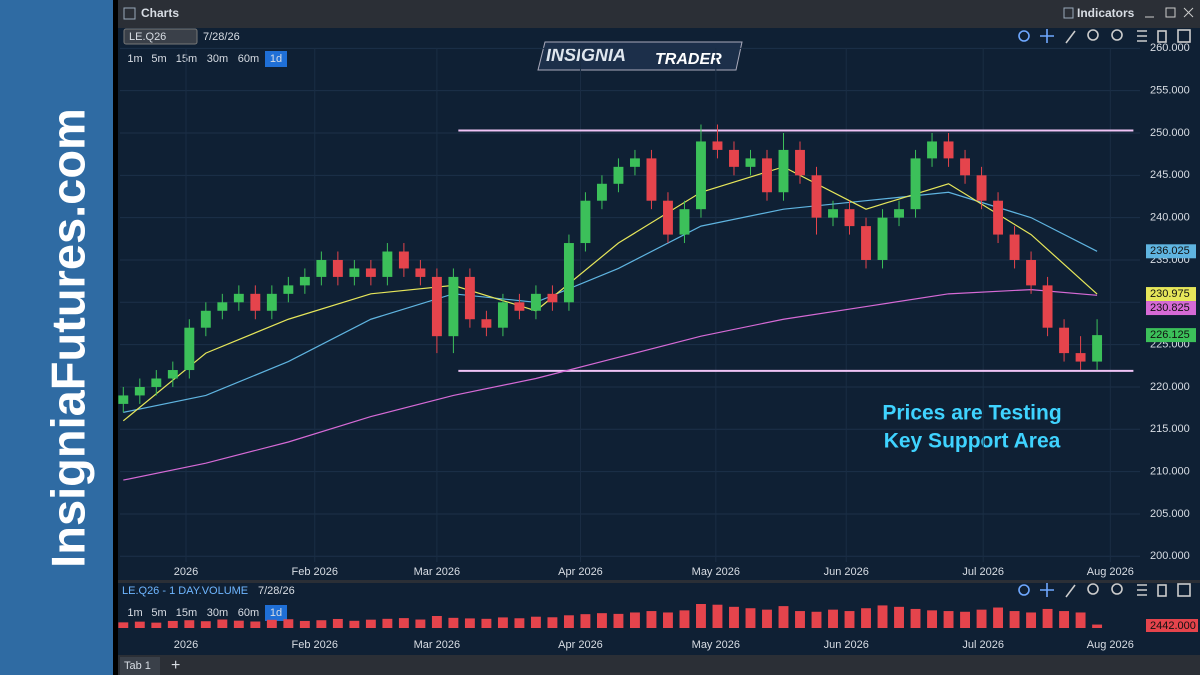 This screenshot has height=675, width=1200. I want to click on y-tick-label: 240.000, so click(1170, 218).